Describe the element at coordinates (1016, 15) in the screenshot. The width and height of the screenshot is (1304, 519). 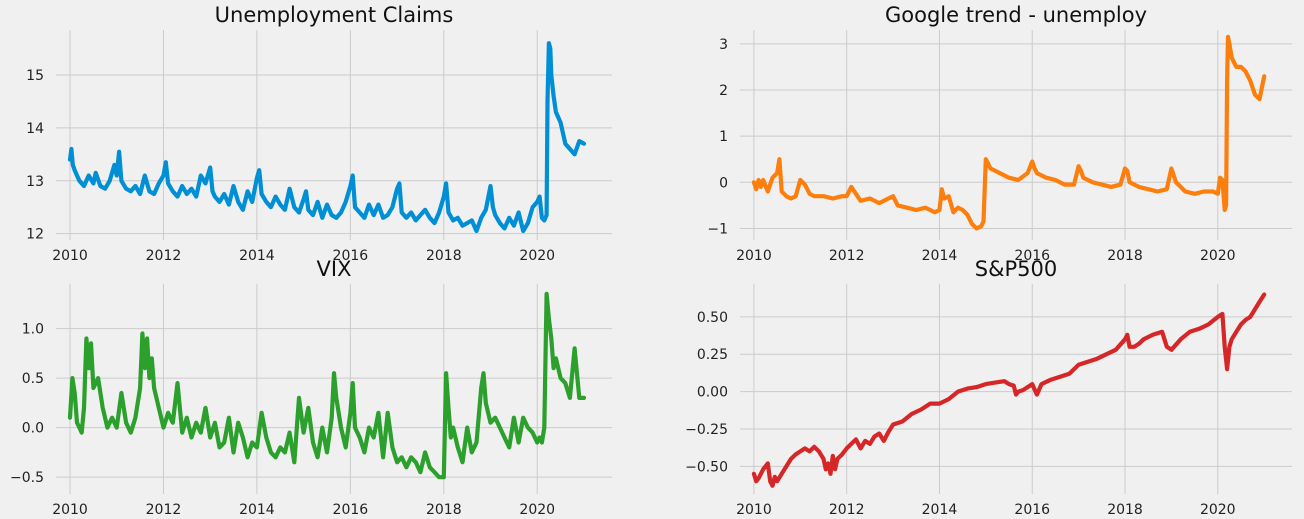
I see `chart-title: Google trend - unemploy` at that location.